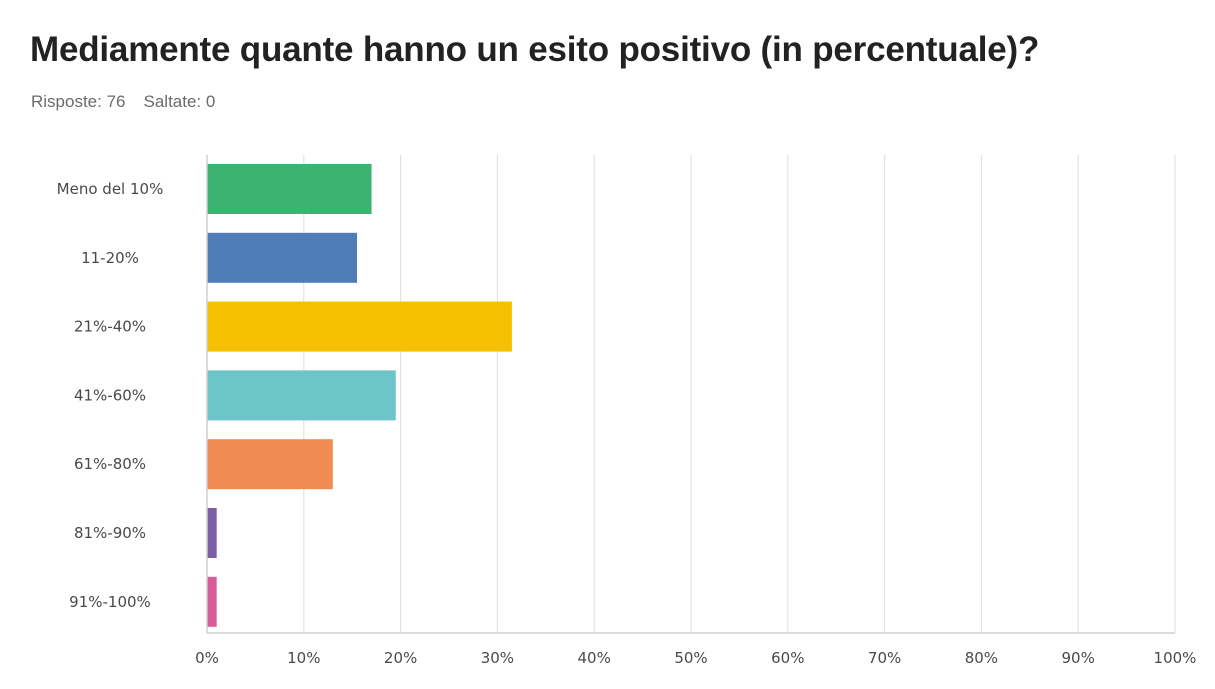 The width and height of the screenshot is (1215, 689). I want to click on response-stats: Risposte: 76 Saltate: 0, so click(132, 102).